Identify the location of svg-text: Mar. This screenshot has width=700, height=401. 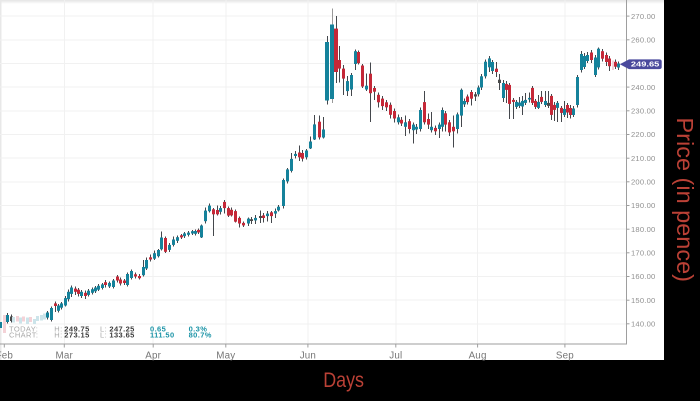
(65, 355).